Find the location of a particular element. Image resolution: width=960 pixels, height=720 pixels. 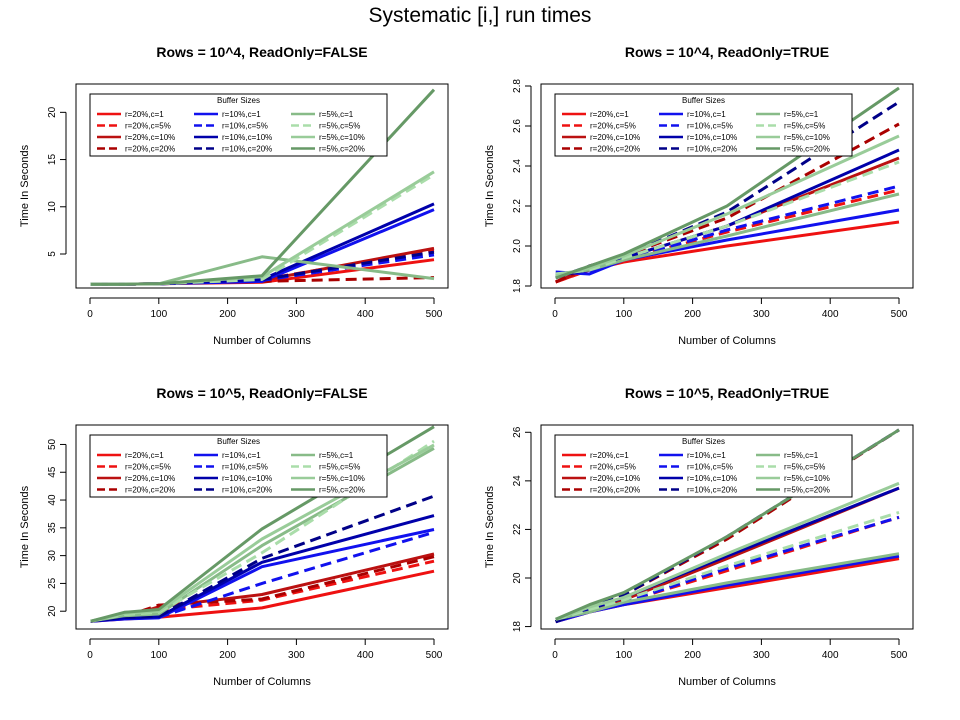

chart-title: Rows = 10^4, ReadOnly=TRUE is located at coordinates (727, 52).